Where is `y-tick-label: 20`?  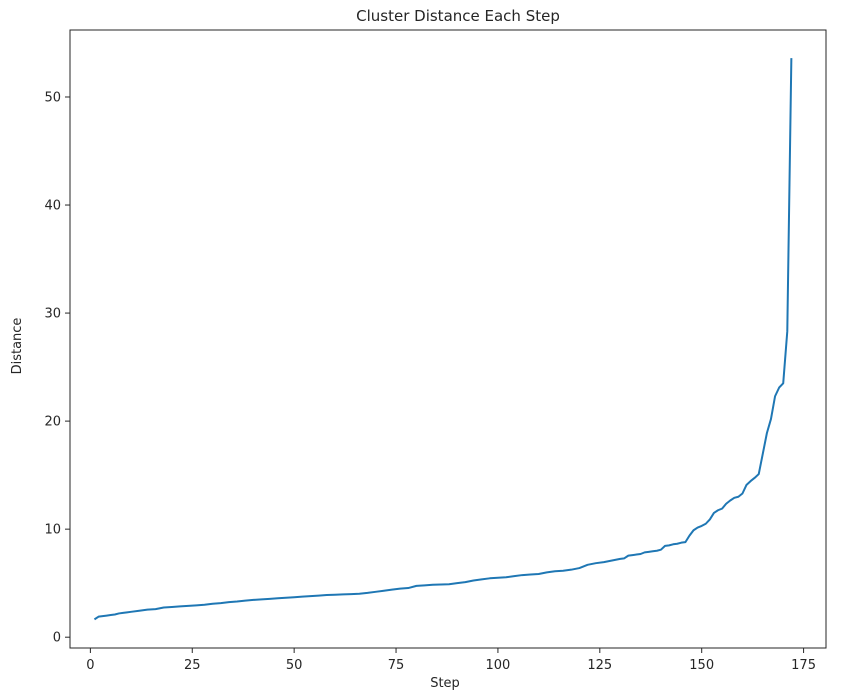 y-tick-label: 20 is located at coordinates (52, 422).